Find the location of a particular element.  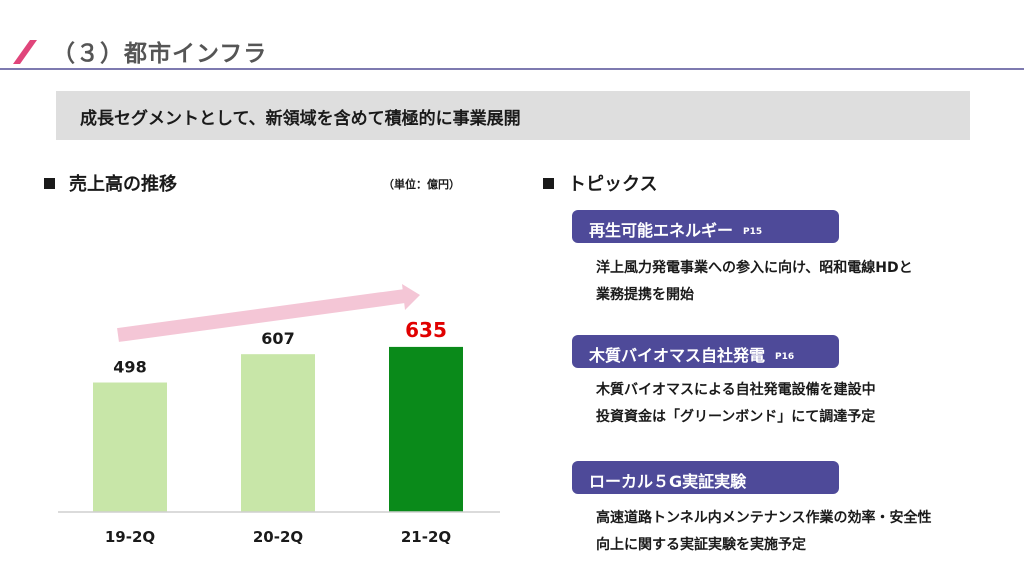

trend-arrow-head-icon is located at coordinates (411, 297).